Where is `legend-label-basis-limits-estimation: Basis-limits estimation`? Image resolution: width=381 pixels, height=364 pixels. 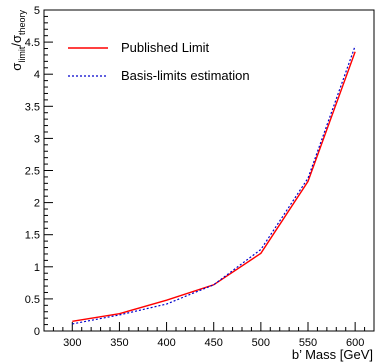 legend-label-basis-limits-estimation: Basis-limits estimation is located at coordinates (185, 75).